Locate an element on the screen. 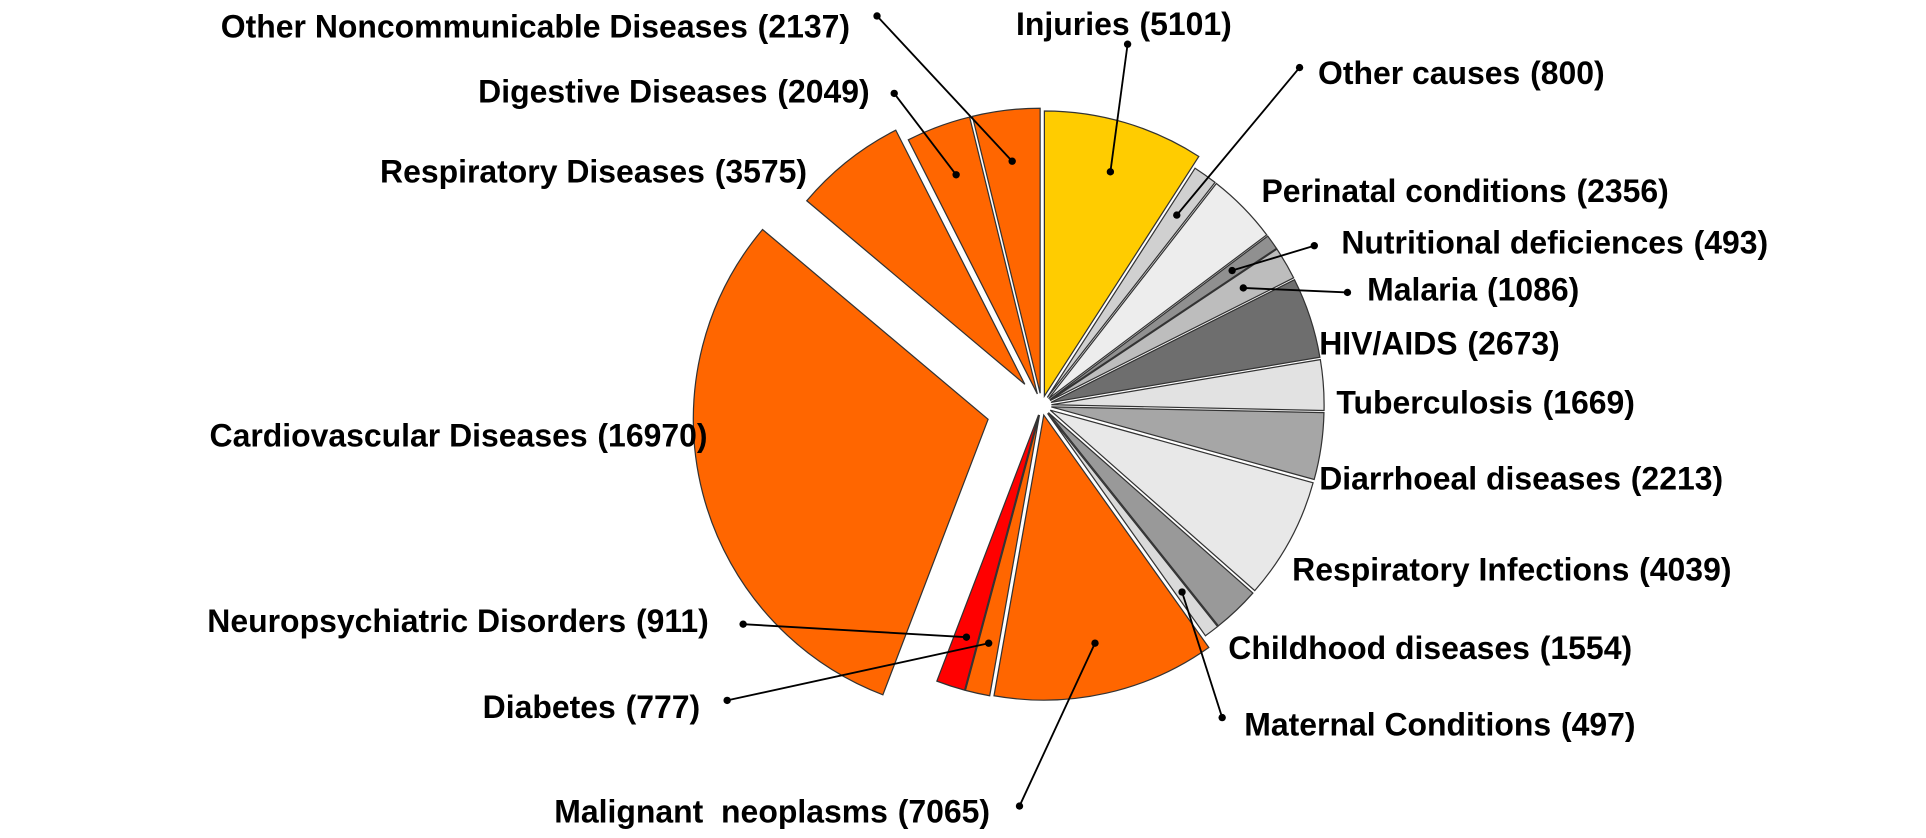 The width and height of the screenshot is (1926, 838). slice-label: Other Noncommunicable Diseases (2137) is located at coordinates (535, 27).